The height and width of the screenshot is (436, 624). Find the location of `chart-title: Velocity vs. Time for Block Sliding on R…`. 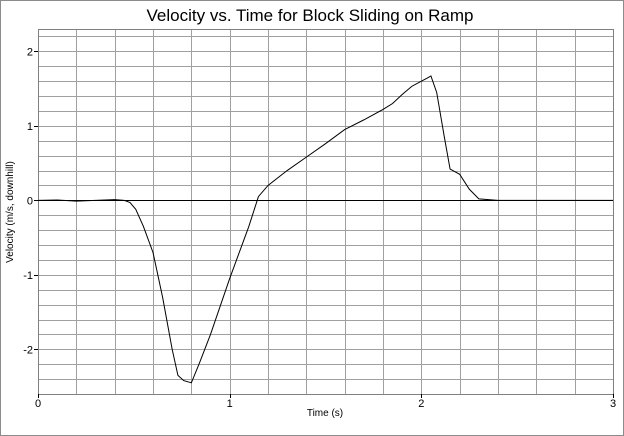

chart-title: Velocity vs. Time for Block Sliding on R… is located at coordinates (310, 15).